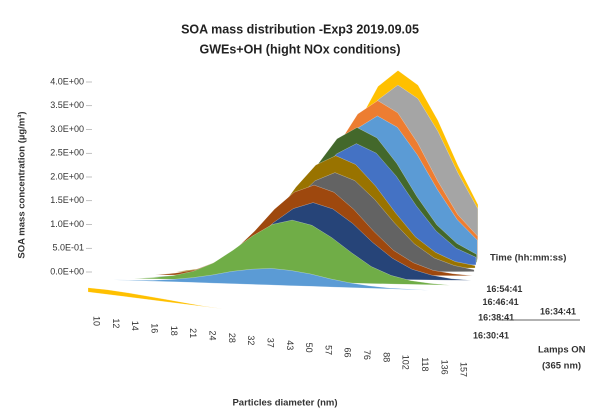 This screenshot has height=417, width=590. I want to click on depth-tick-label: 16:38:41, so click(496, 318).